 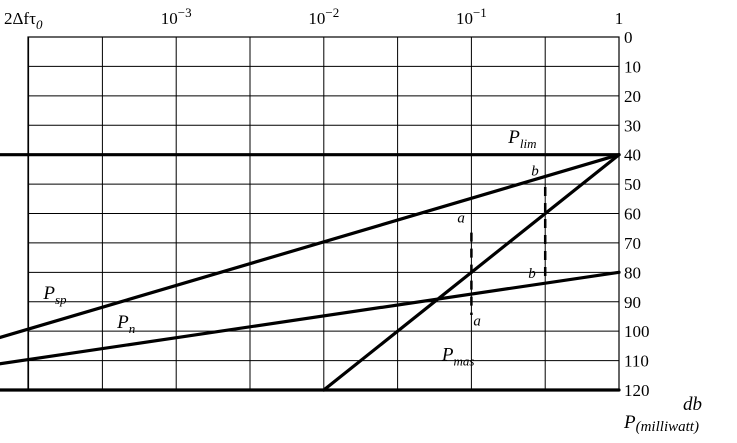 I want to click on y-tick-label: 20, so click(x=632, y=96).